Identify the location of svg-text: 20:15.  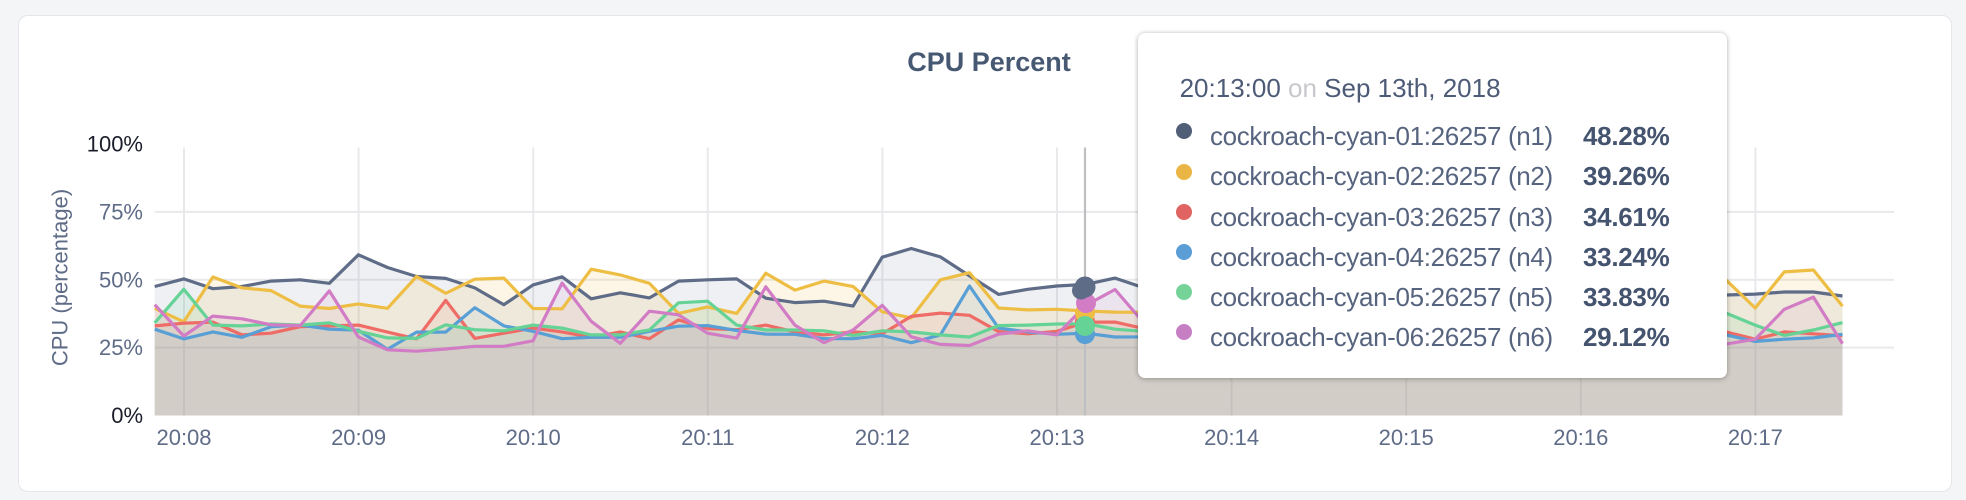
(1406, 437).